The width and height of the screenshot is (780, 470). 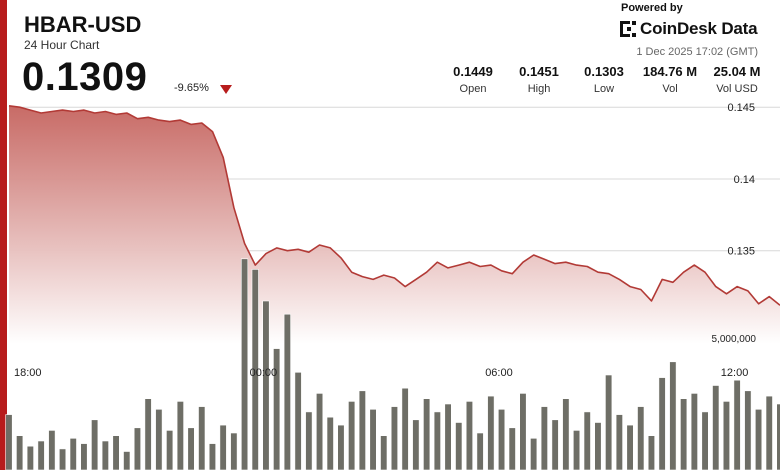 What do you see at coordinates (83, 24) in the screenshot?
I see `symbol-title: HBAR-USD` at bounding box center [83, 24].